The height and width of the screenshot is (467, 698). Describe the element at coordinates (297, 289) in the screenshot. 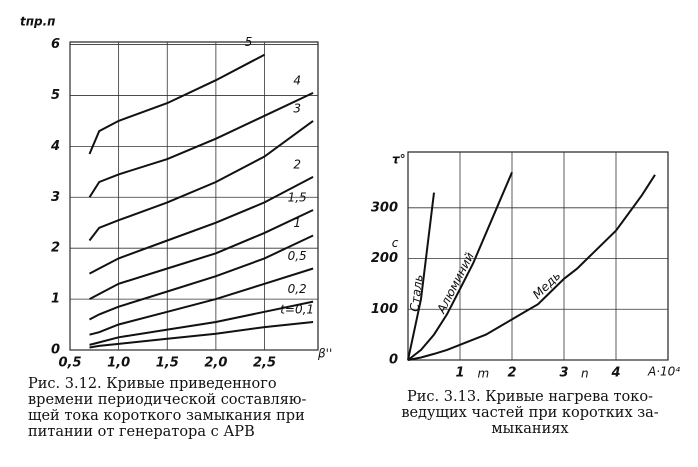

I see `curve-label: 0,2` at that location.